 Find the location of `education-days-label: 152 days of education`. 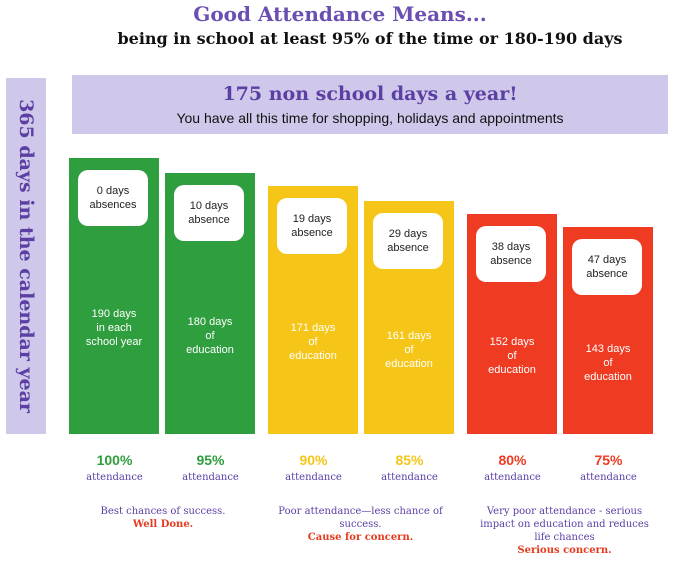

education-days-label: 152 days of education is located at coordinates (512, 356).